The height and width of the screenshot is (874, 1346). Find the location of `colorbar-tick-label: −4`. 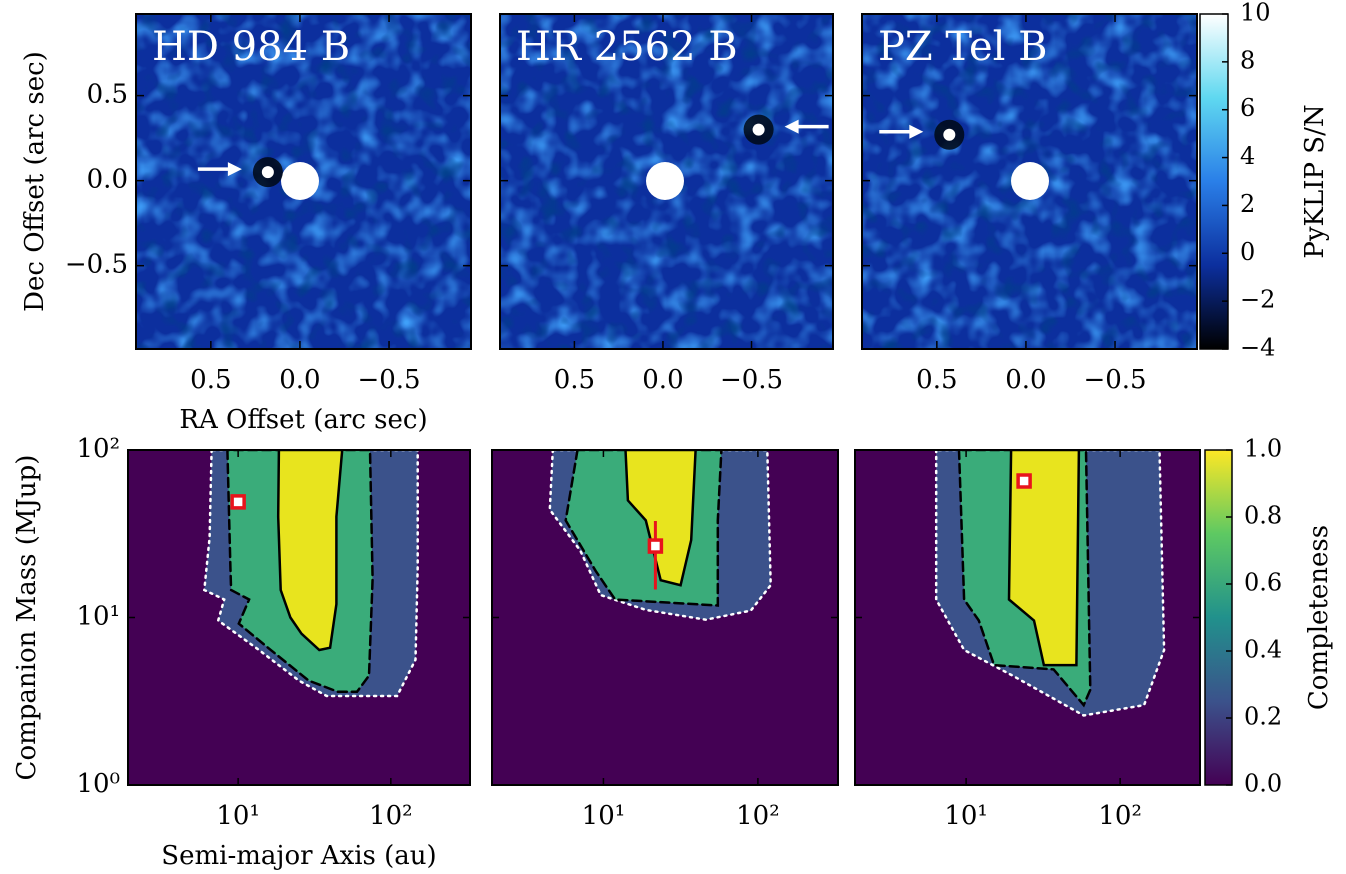

colorbar-tick-label: −4 is located at coordinates (1257, 348).